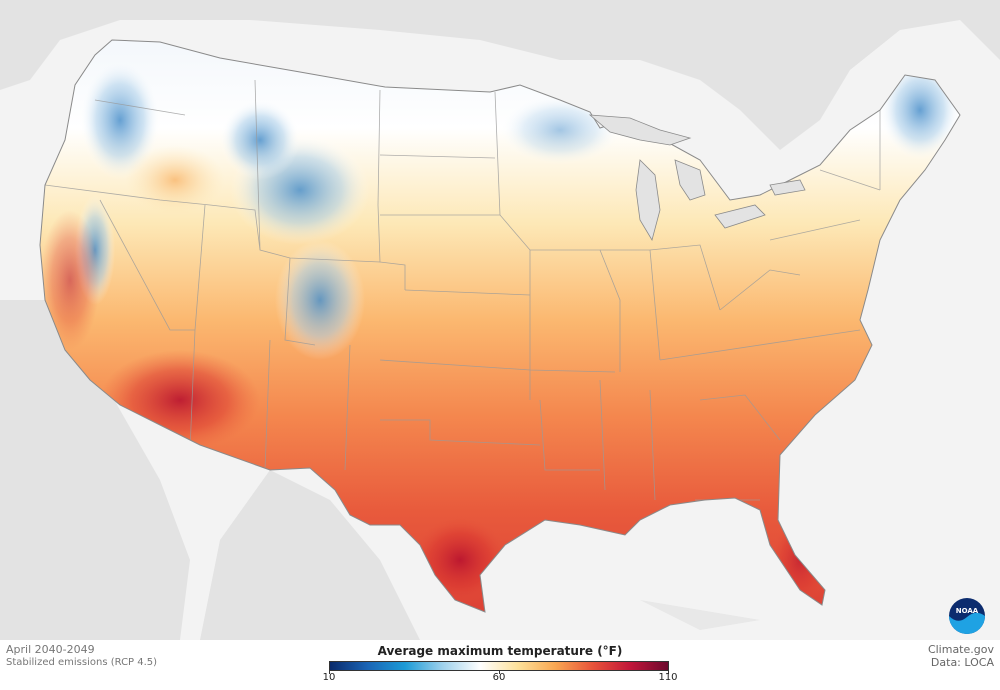 The width and height of the screenshot is (1000, 690). I want to click on credit-data: Data: LOCA, so click(962, 662).